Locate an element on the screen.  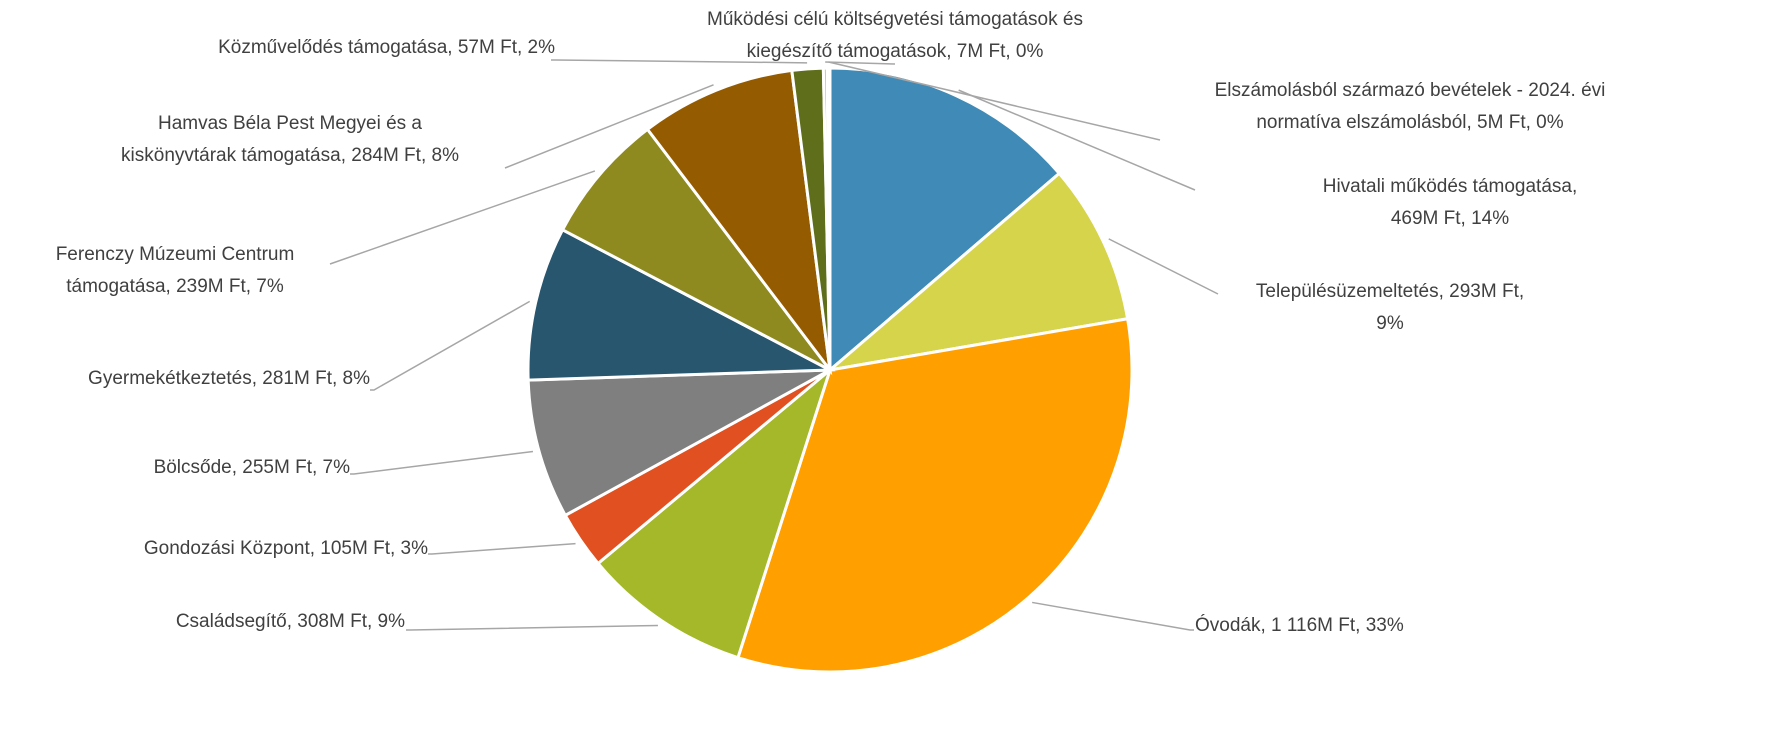
data-label-line: Ferenczy Múzeumi Centrum is located at coordinates (175, 254).